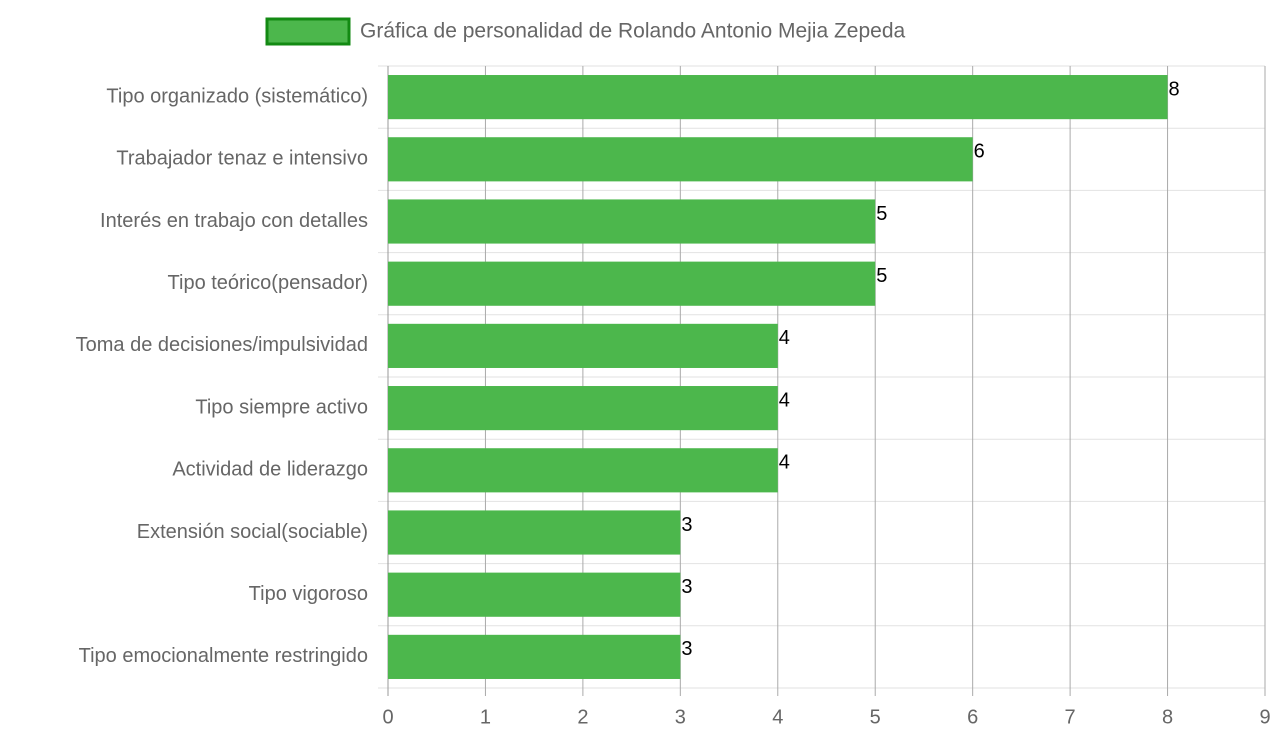  I want to click on y-tick-label: Tipo teórico(pensador), so click(268, 283).